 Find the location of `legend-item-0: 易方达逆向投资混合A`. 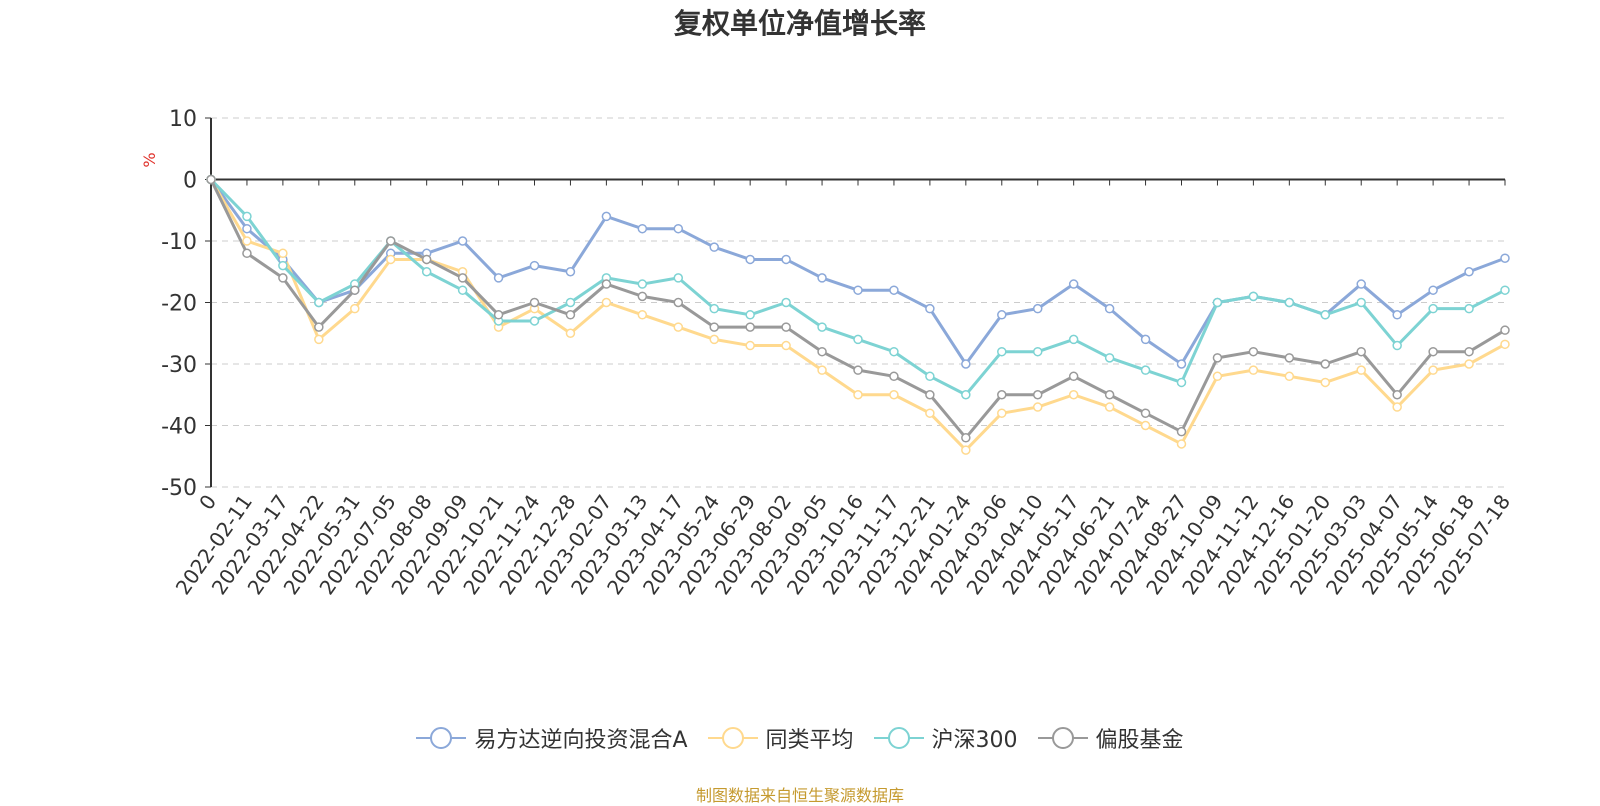

legend-item-0: 易方达逆向投资混合A is located at coordinates (552, 738).